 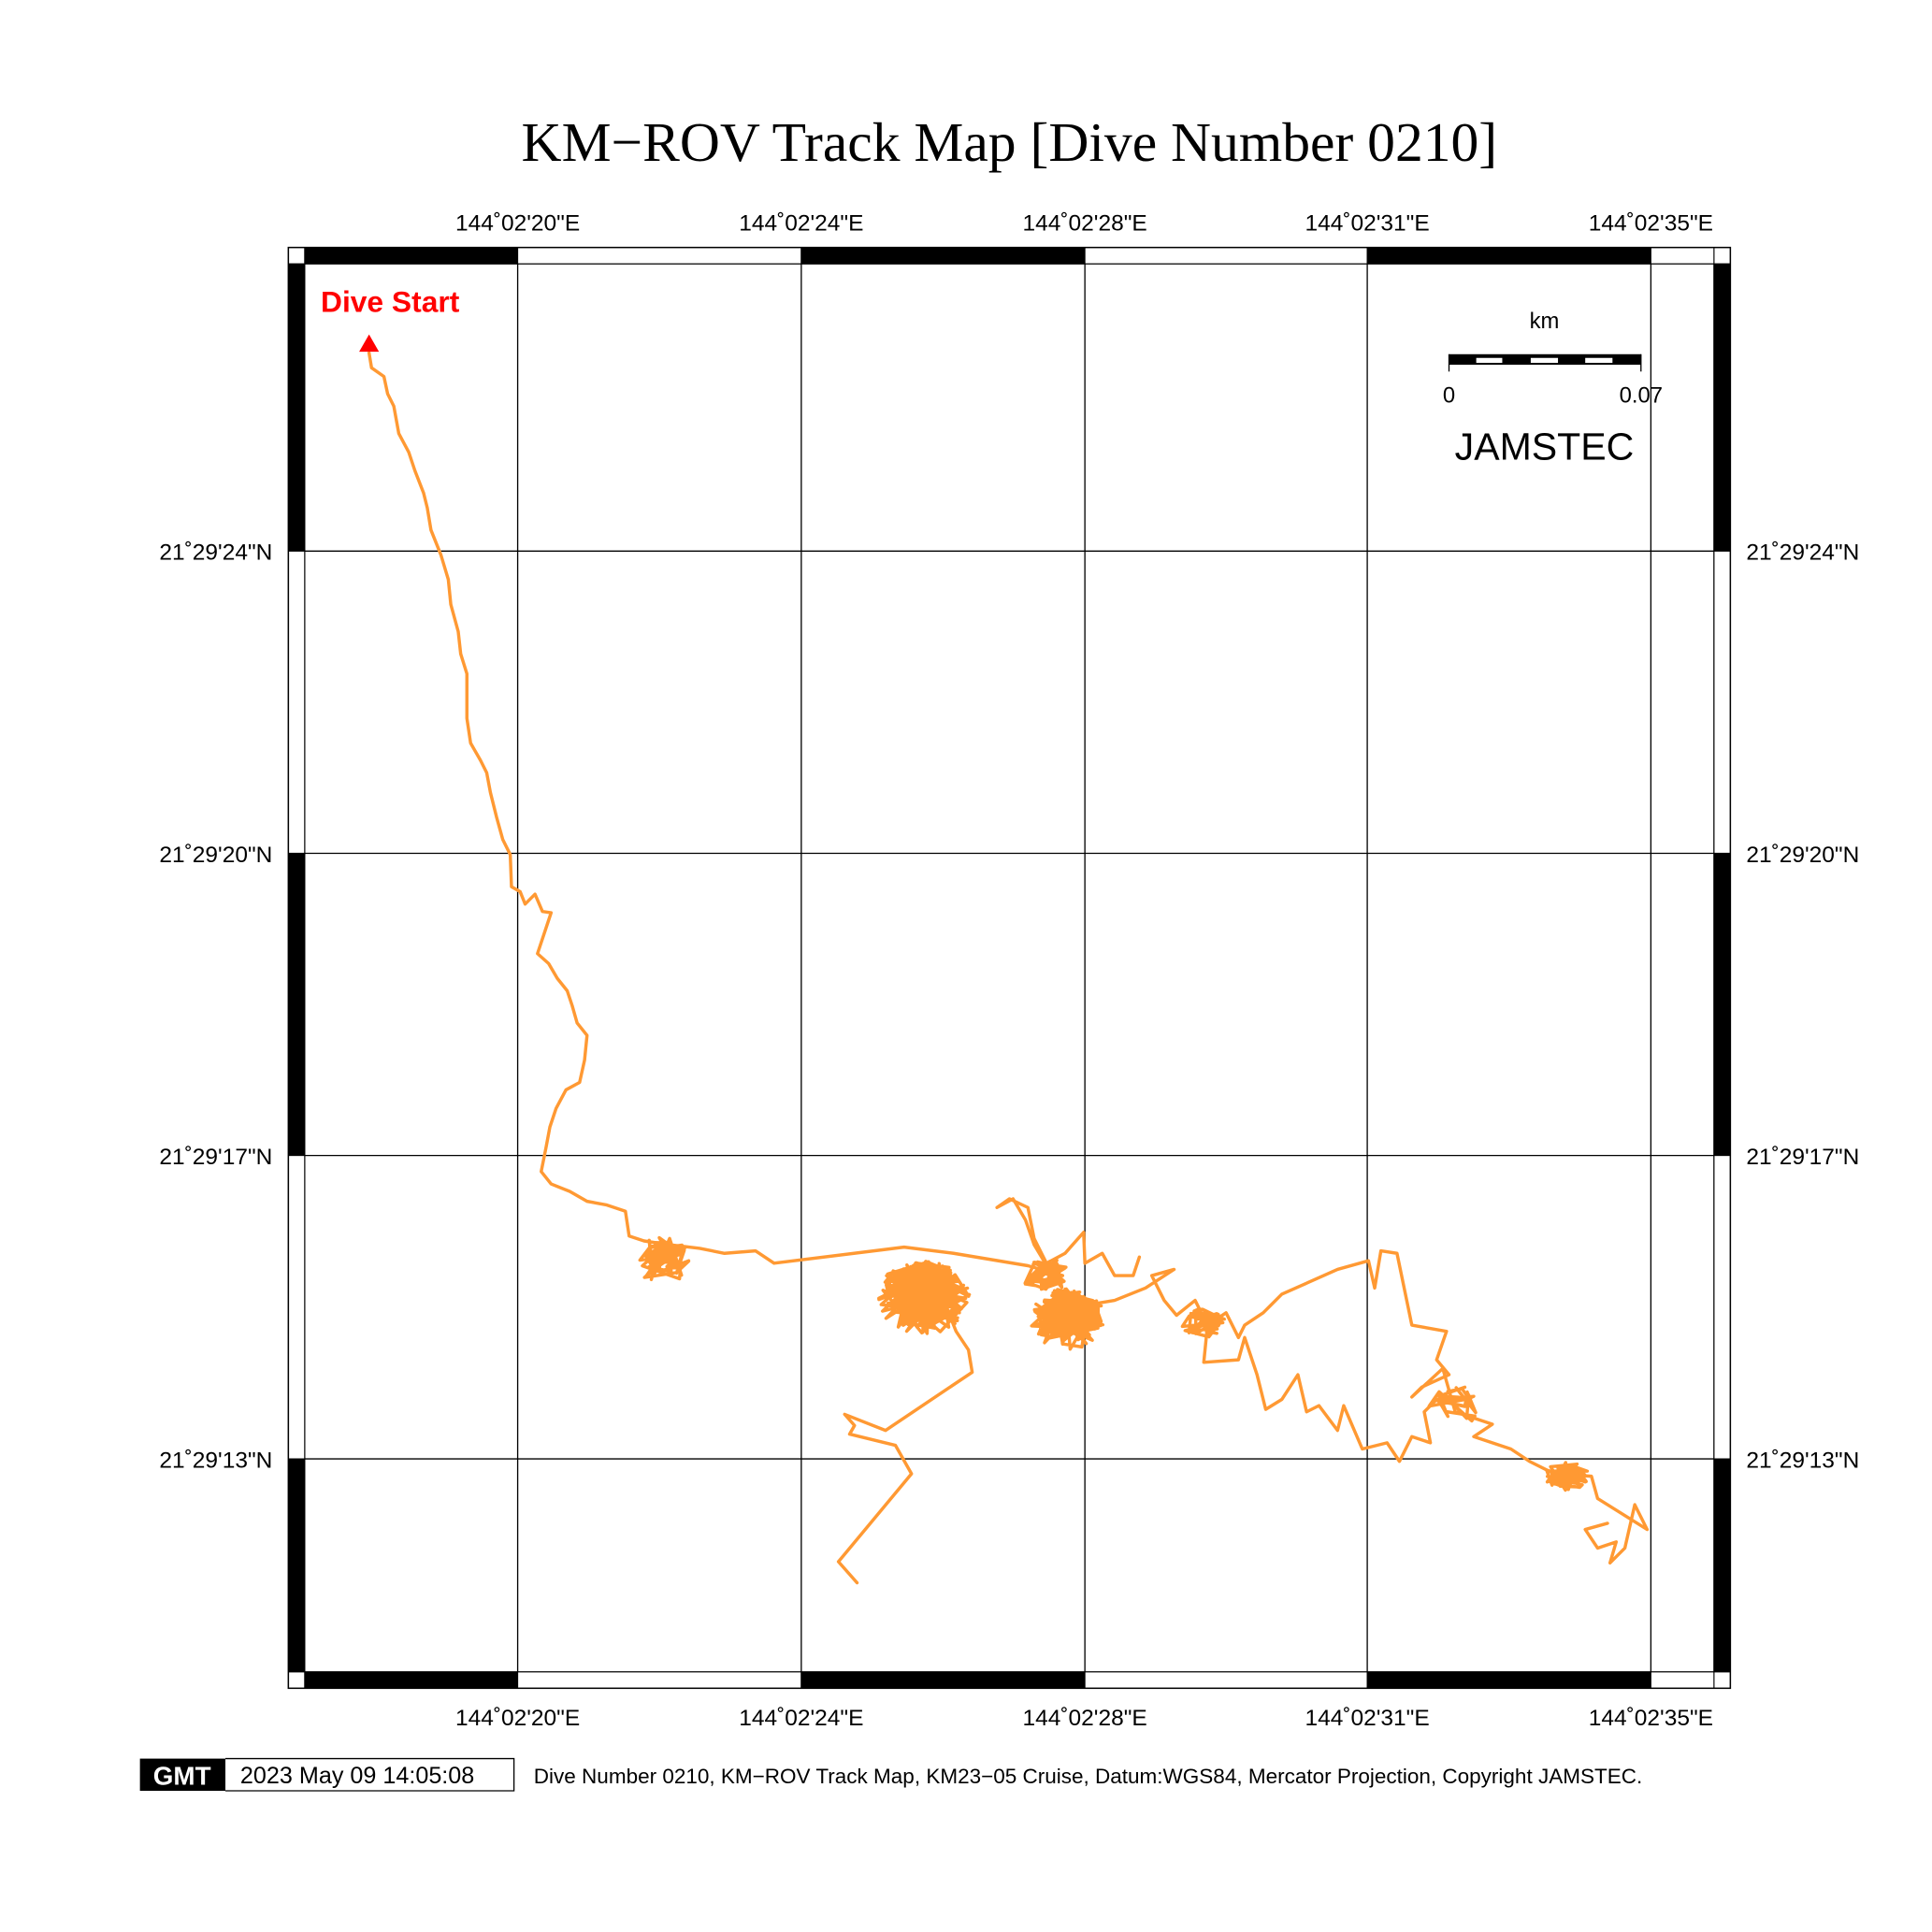 What do you see at coordinates (1641, 395) in the screenshot?
I see `scale-max-label: 0.07` at bounding box center [1641, 395].